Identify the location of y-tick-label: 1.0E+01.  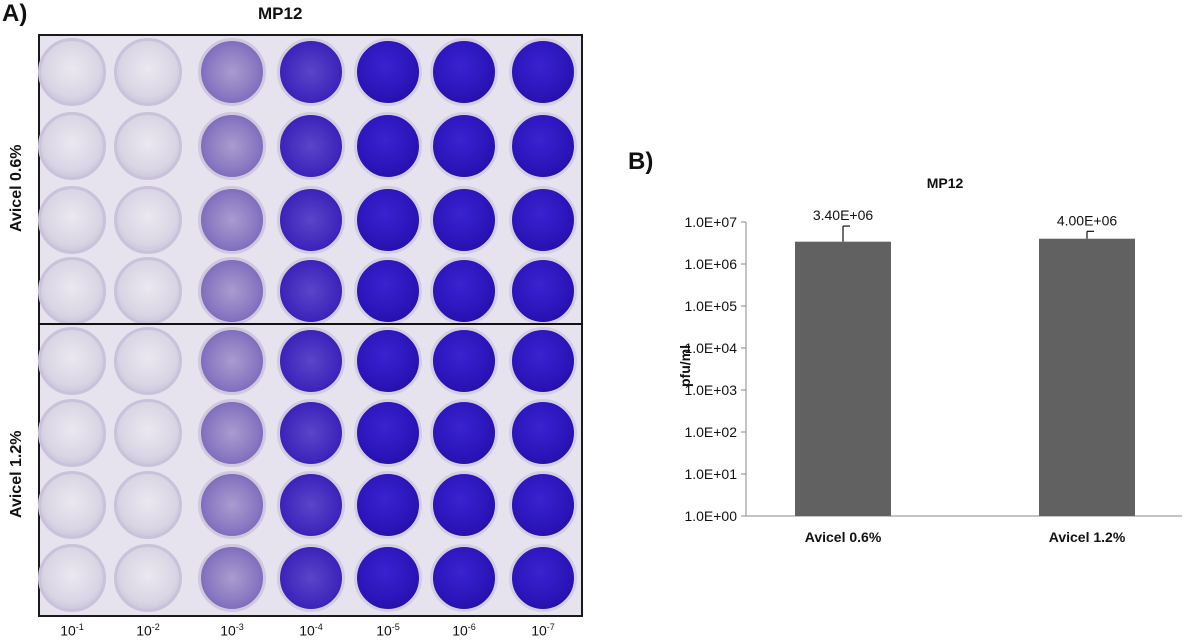
(710, 474).